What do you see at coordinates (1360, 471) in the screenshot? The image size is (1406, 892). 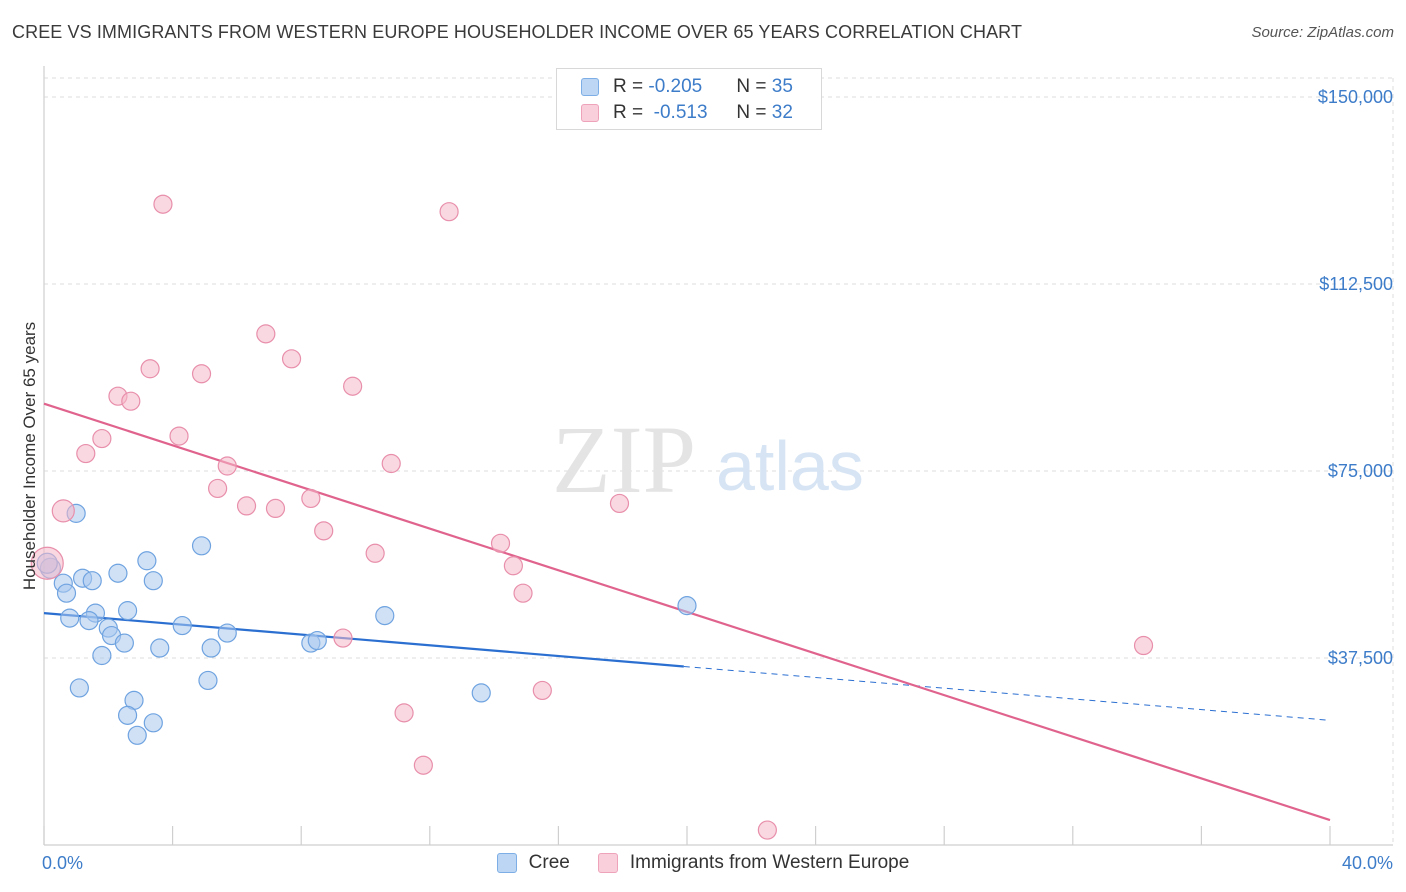 I see `y-tick-label: $75,000` at bounding box center [1360, 471].